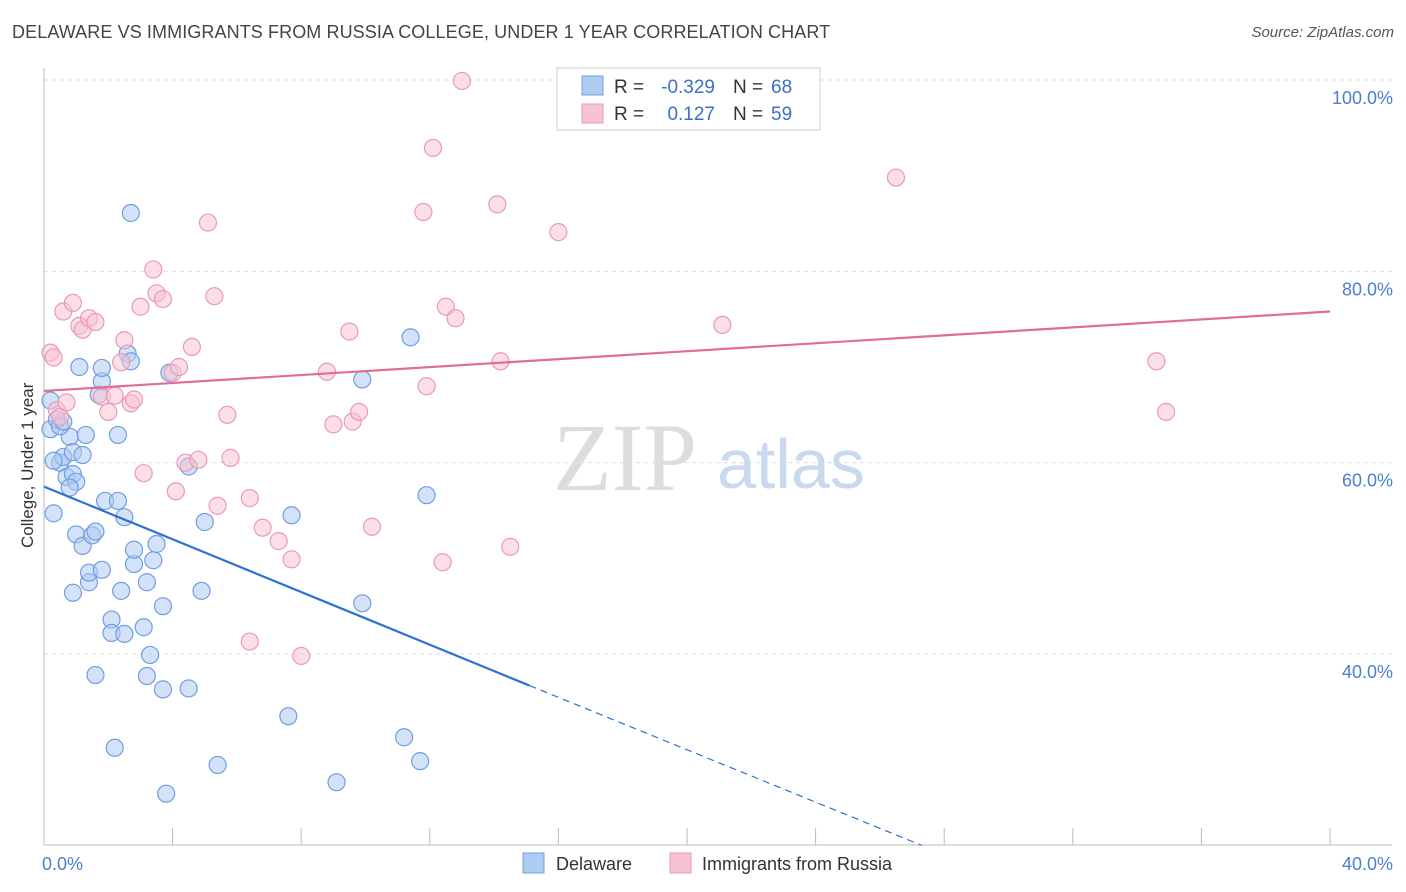 Image resolution: width=1406 pixels, height=892 pixels. I want to click on y-tick-label: 40.0%, so click(1367, 672).